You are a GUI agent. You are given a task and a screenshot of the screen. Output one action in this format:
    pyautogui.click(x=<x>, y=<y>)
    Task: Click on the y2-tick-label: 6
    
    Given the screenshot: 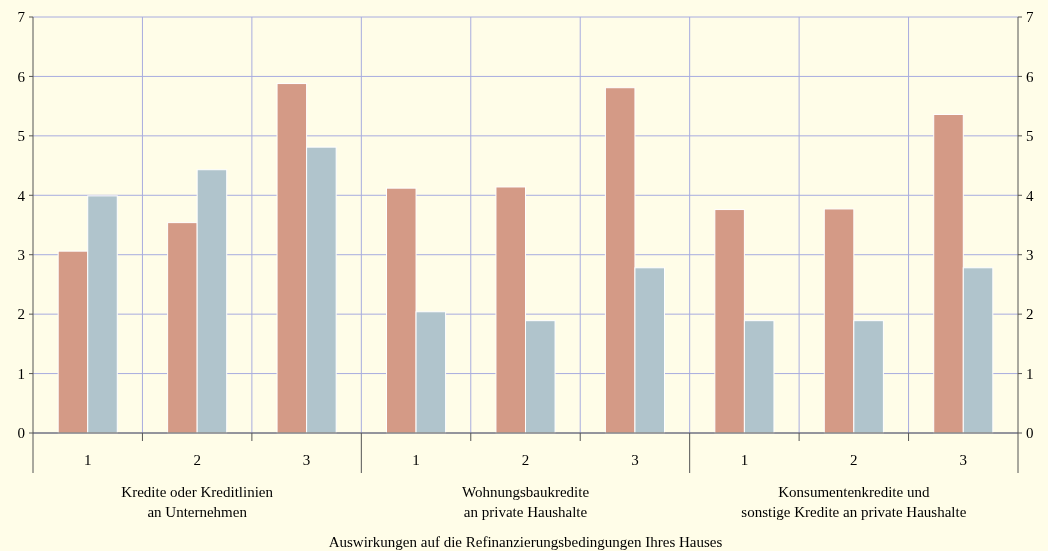 What is the action you would take?
    pyautogui.click(x=1030, y=76)
    